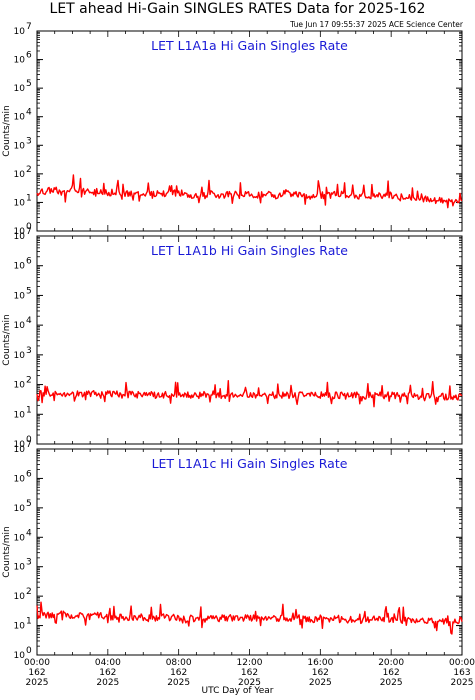 The width and height of the screenshot is (475, 700). What do you see at coordinates (461, 673) in the screenshot?
I see `x-tick-label: 163` at bounding box center [461, 673].